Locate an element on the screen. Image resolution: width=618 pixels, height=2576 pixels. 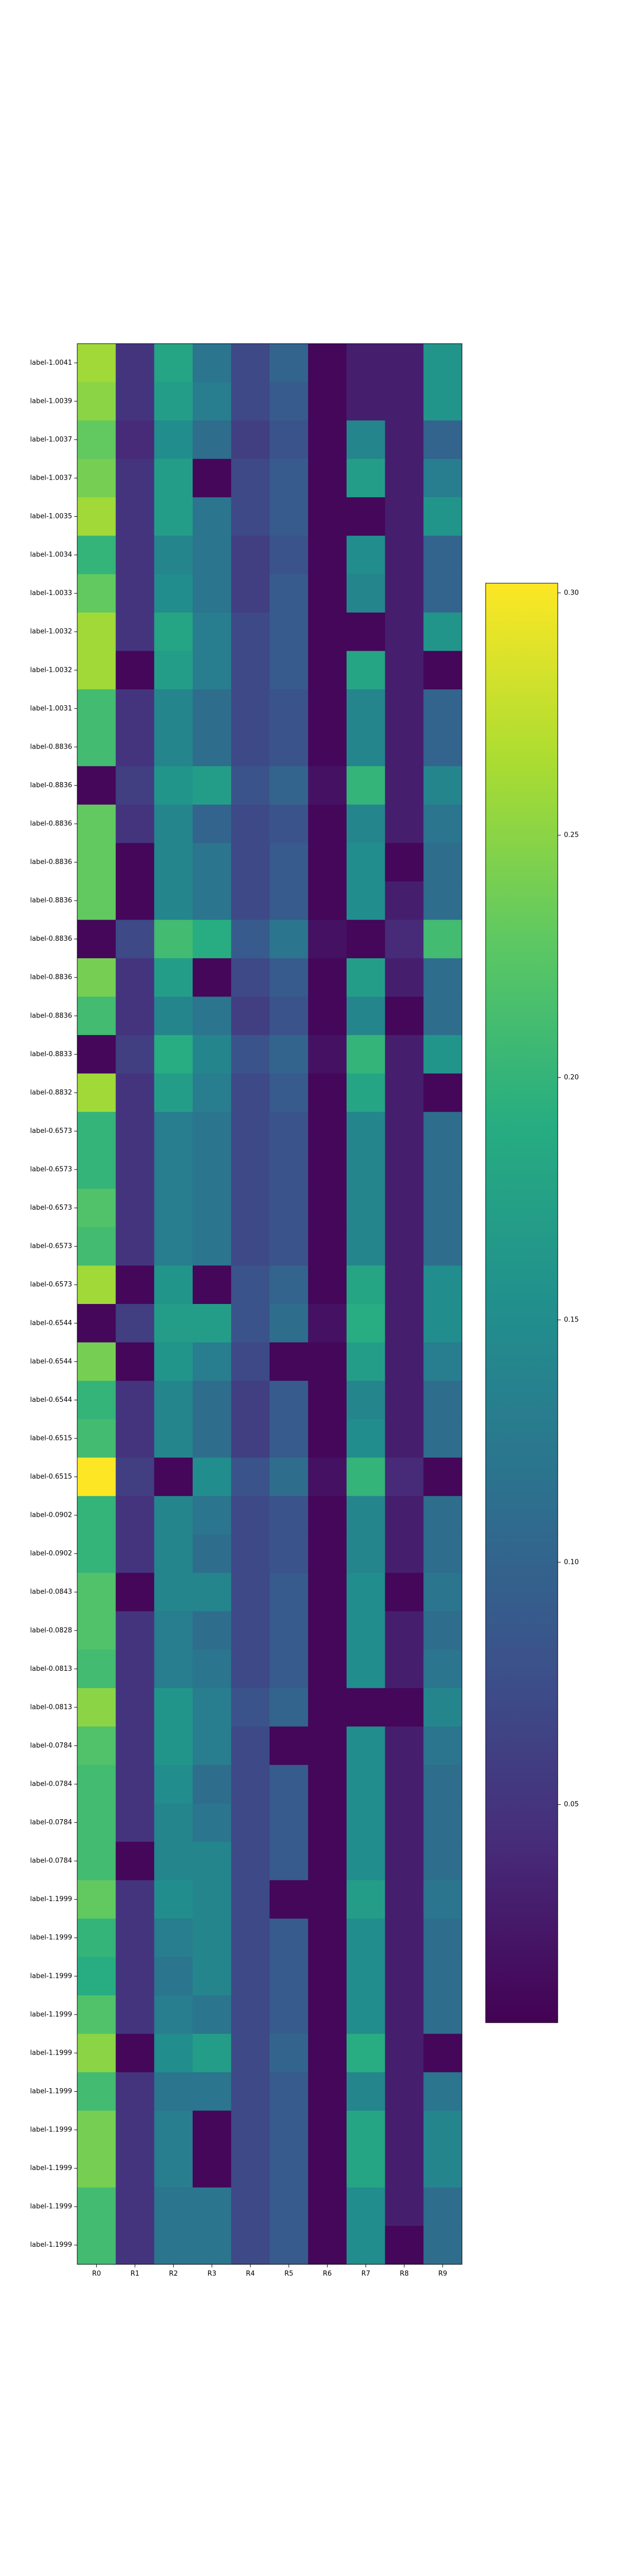
x-tick-label: R6 is located at coordinates (327, 2274).